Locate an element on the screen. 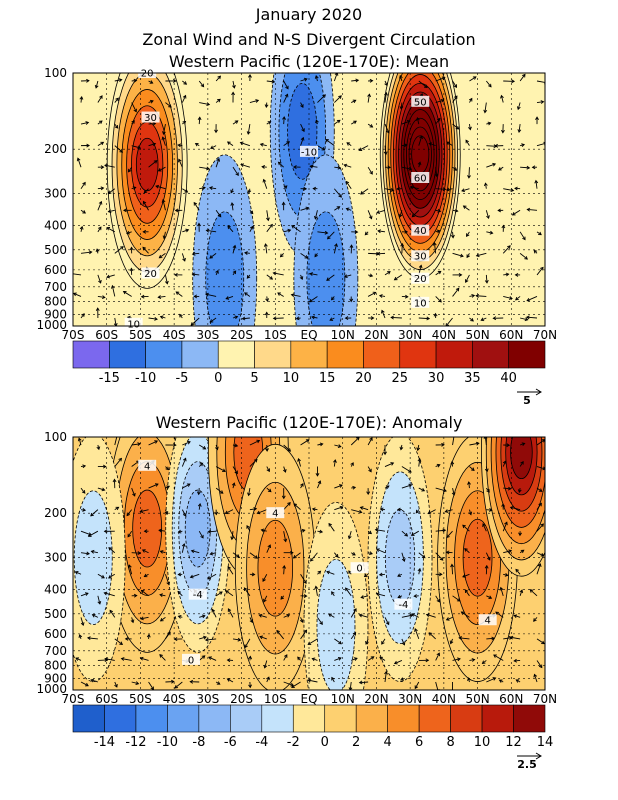  colorbar-label: -12 is located at coordinates (135, 742).